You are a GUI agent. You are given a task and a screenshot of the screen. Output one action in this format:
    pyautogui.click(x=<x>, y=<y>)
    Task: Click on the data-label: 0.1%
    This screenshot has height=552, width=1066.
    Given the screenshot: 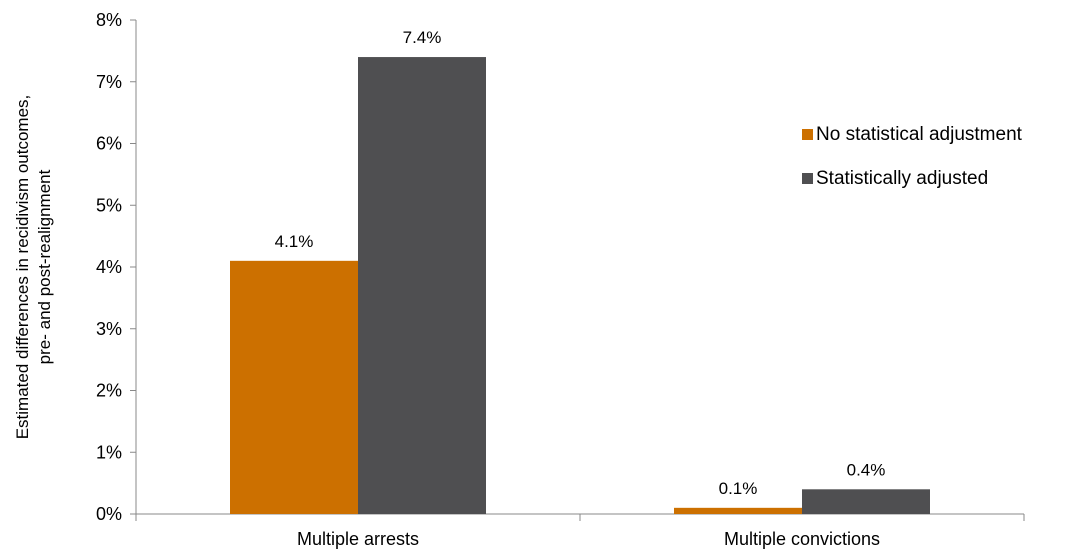 What is the action you would take?
    pyautogui.click(x=738, y=488)
    